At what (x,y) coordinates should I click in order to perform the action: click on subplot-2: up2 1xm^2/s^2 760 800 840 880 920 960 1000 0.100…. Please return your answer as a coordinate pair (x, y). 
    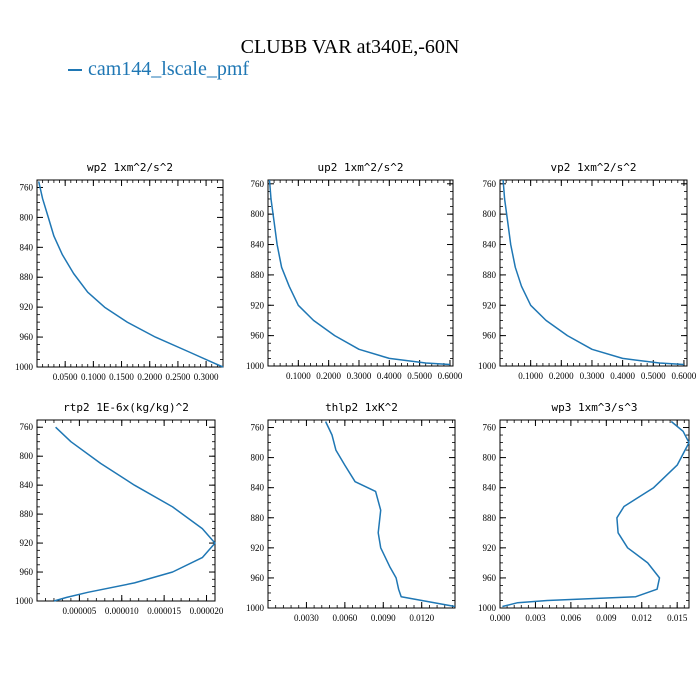
    Looking at the image, I should click on (354, 271).